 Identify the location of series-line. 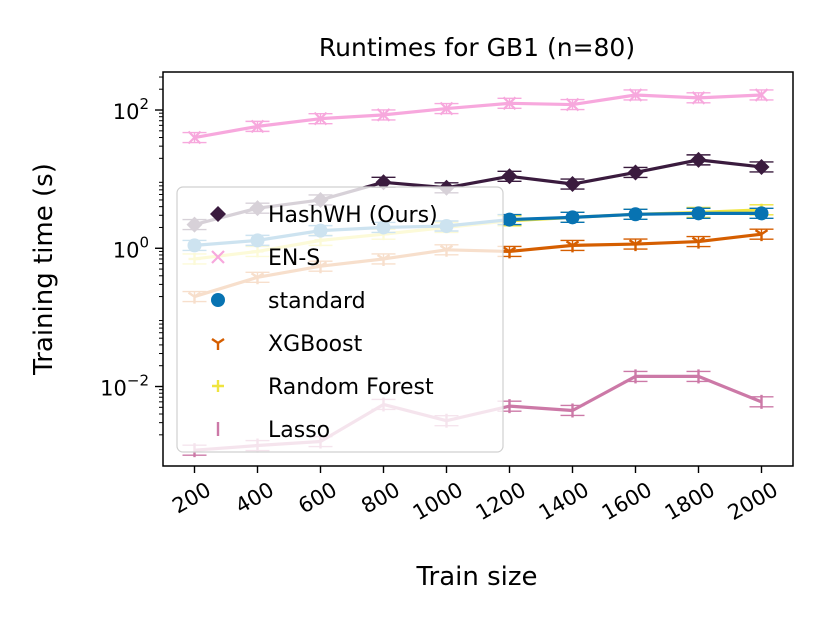
(478, 116).